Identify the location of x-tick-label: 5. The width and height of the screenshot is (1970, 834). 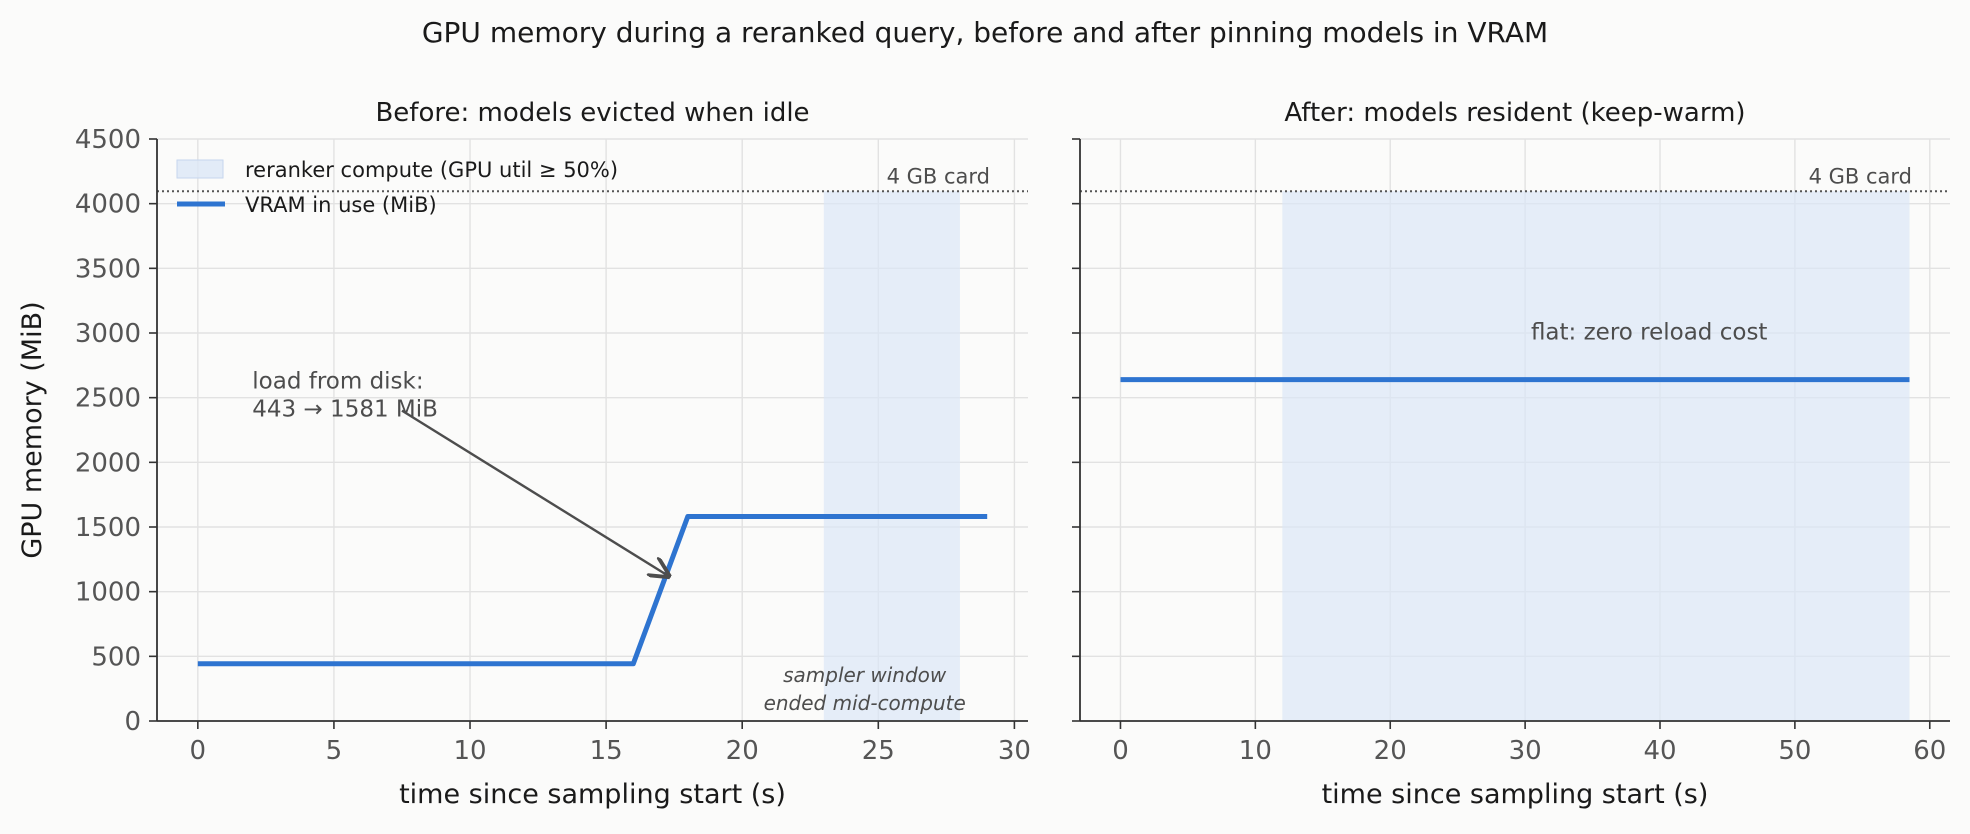
(334, 751).